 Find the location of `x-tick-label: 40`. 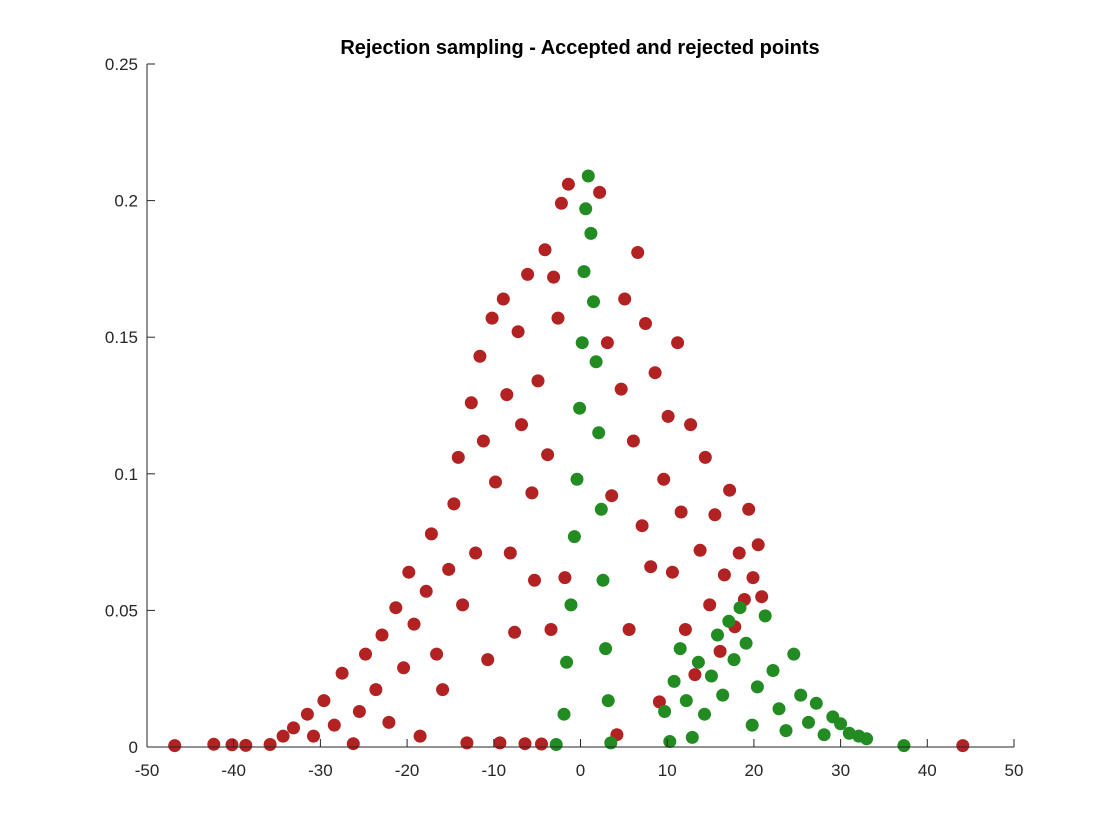

x-tick-label: 40 is located at coordinates (927, 770).